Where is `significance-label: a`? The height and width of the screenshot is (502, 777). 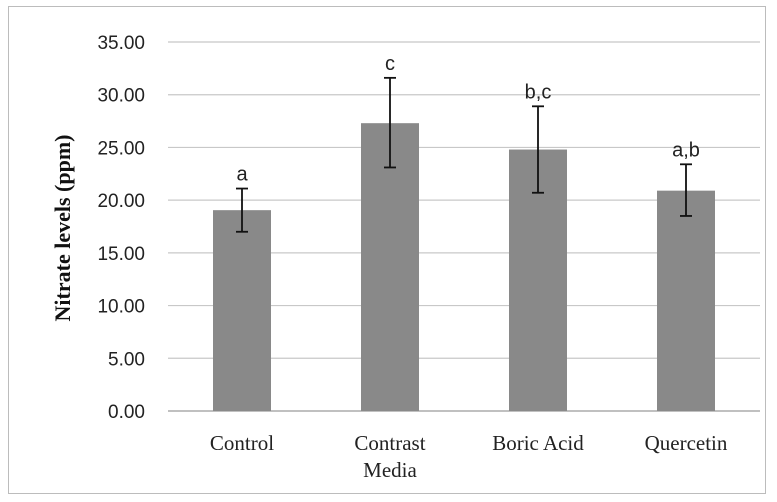 significance-label: a is located at coordinates (242, 175).